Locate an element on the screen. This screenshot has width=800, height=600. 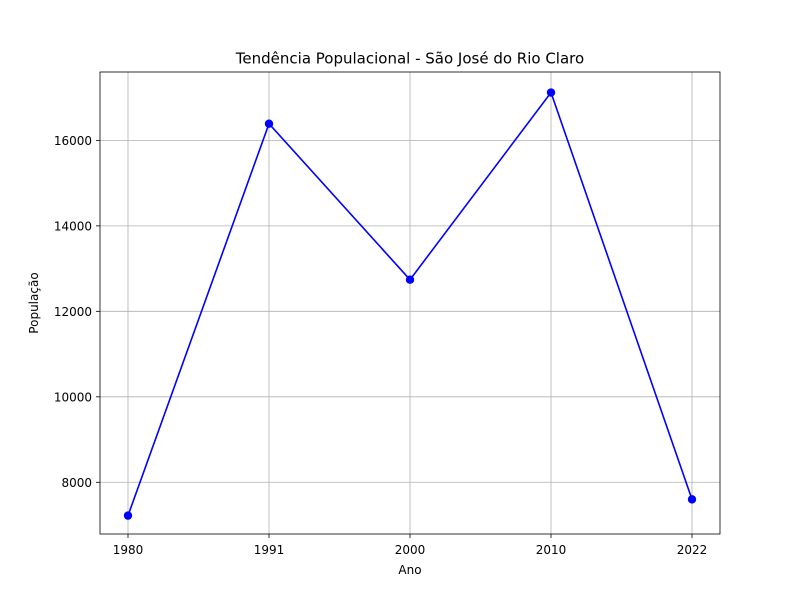
y-tick-label: 8000 is located at coordinates (76, 483).